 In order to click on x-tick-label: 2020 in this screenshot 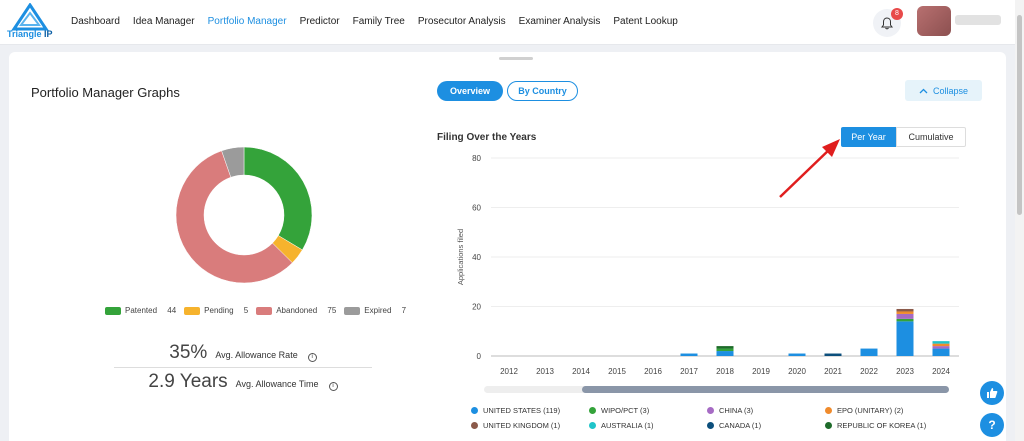, I will do `click(797, 371)`.